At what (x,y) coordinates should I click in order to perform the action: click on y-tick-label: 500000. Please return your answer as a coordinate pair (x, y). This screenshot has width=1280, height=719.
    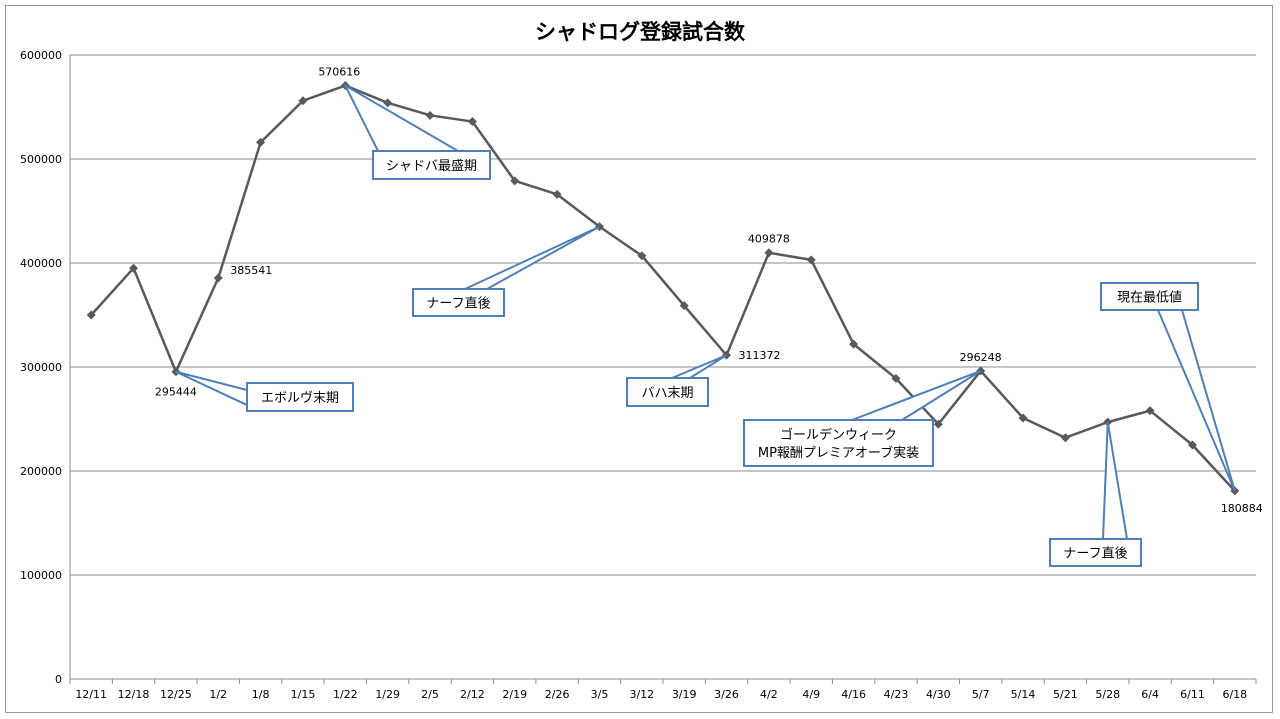
    Looking at the image, I should click on (41, 159).